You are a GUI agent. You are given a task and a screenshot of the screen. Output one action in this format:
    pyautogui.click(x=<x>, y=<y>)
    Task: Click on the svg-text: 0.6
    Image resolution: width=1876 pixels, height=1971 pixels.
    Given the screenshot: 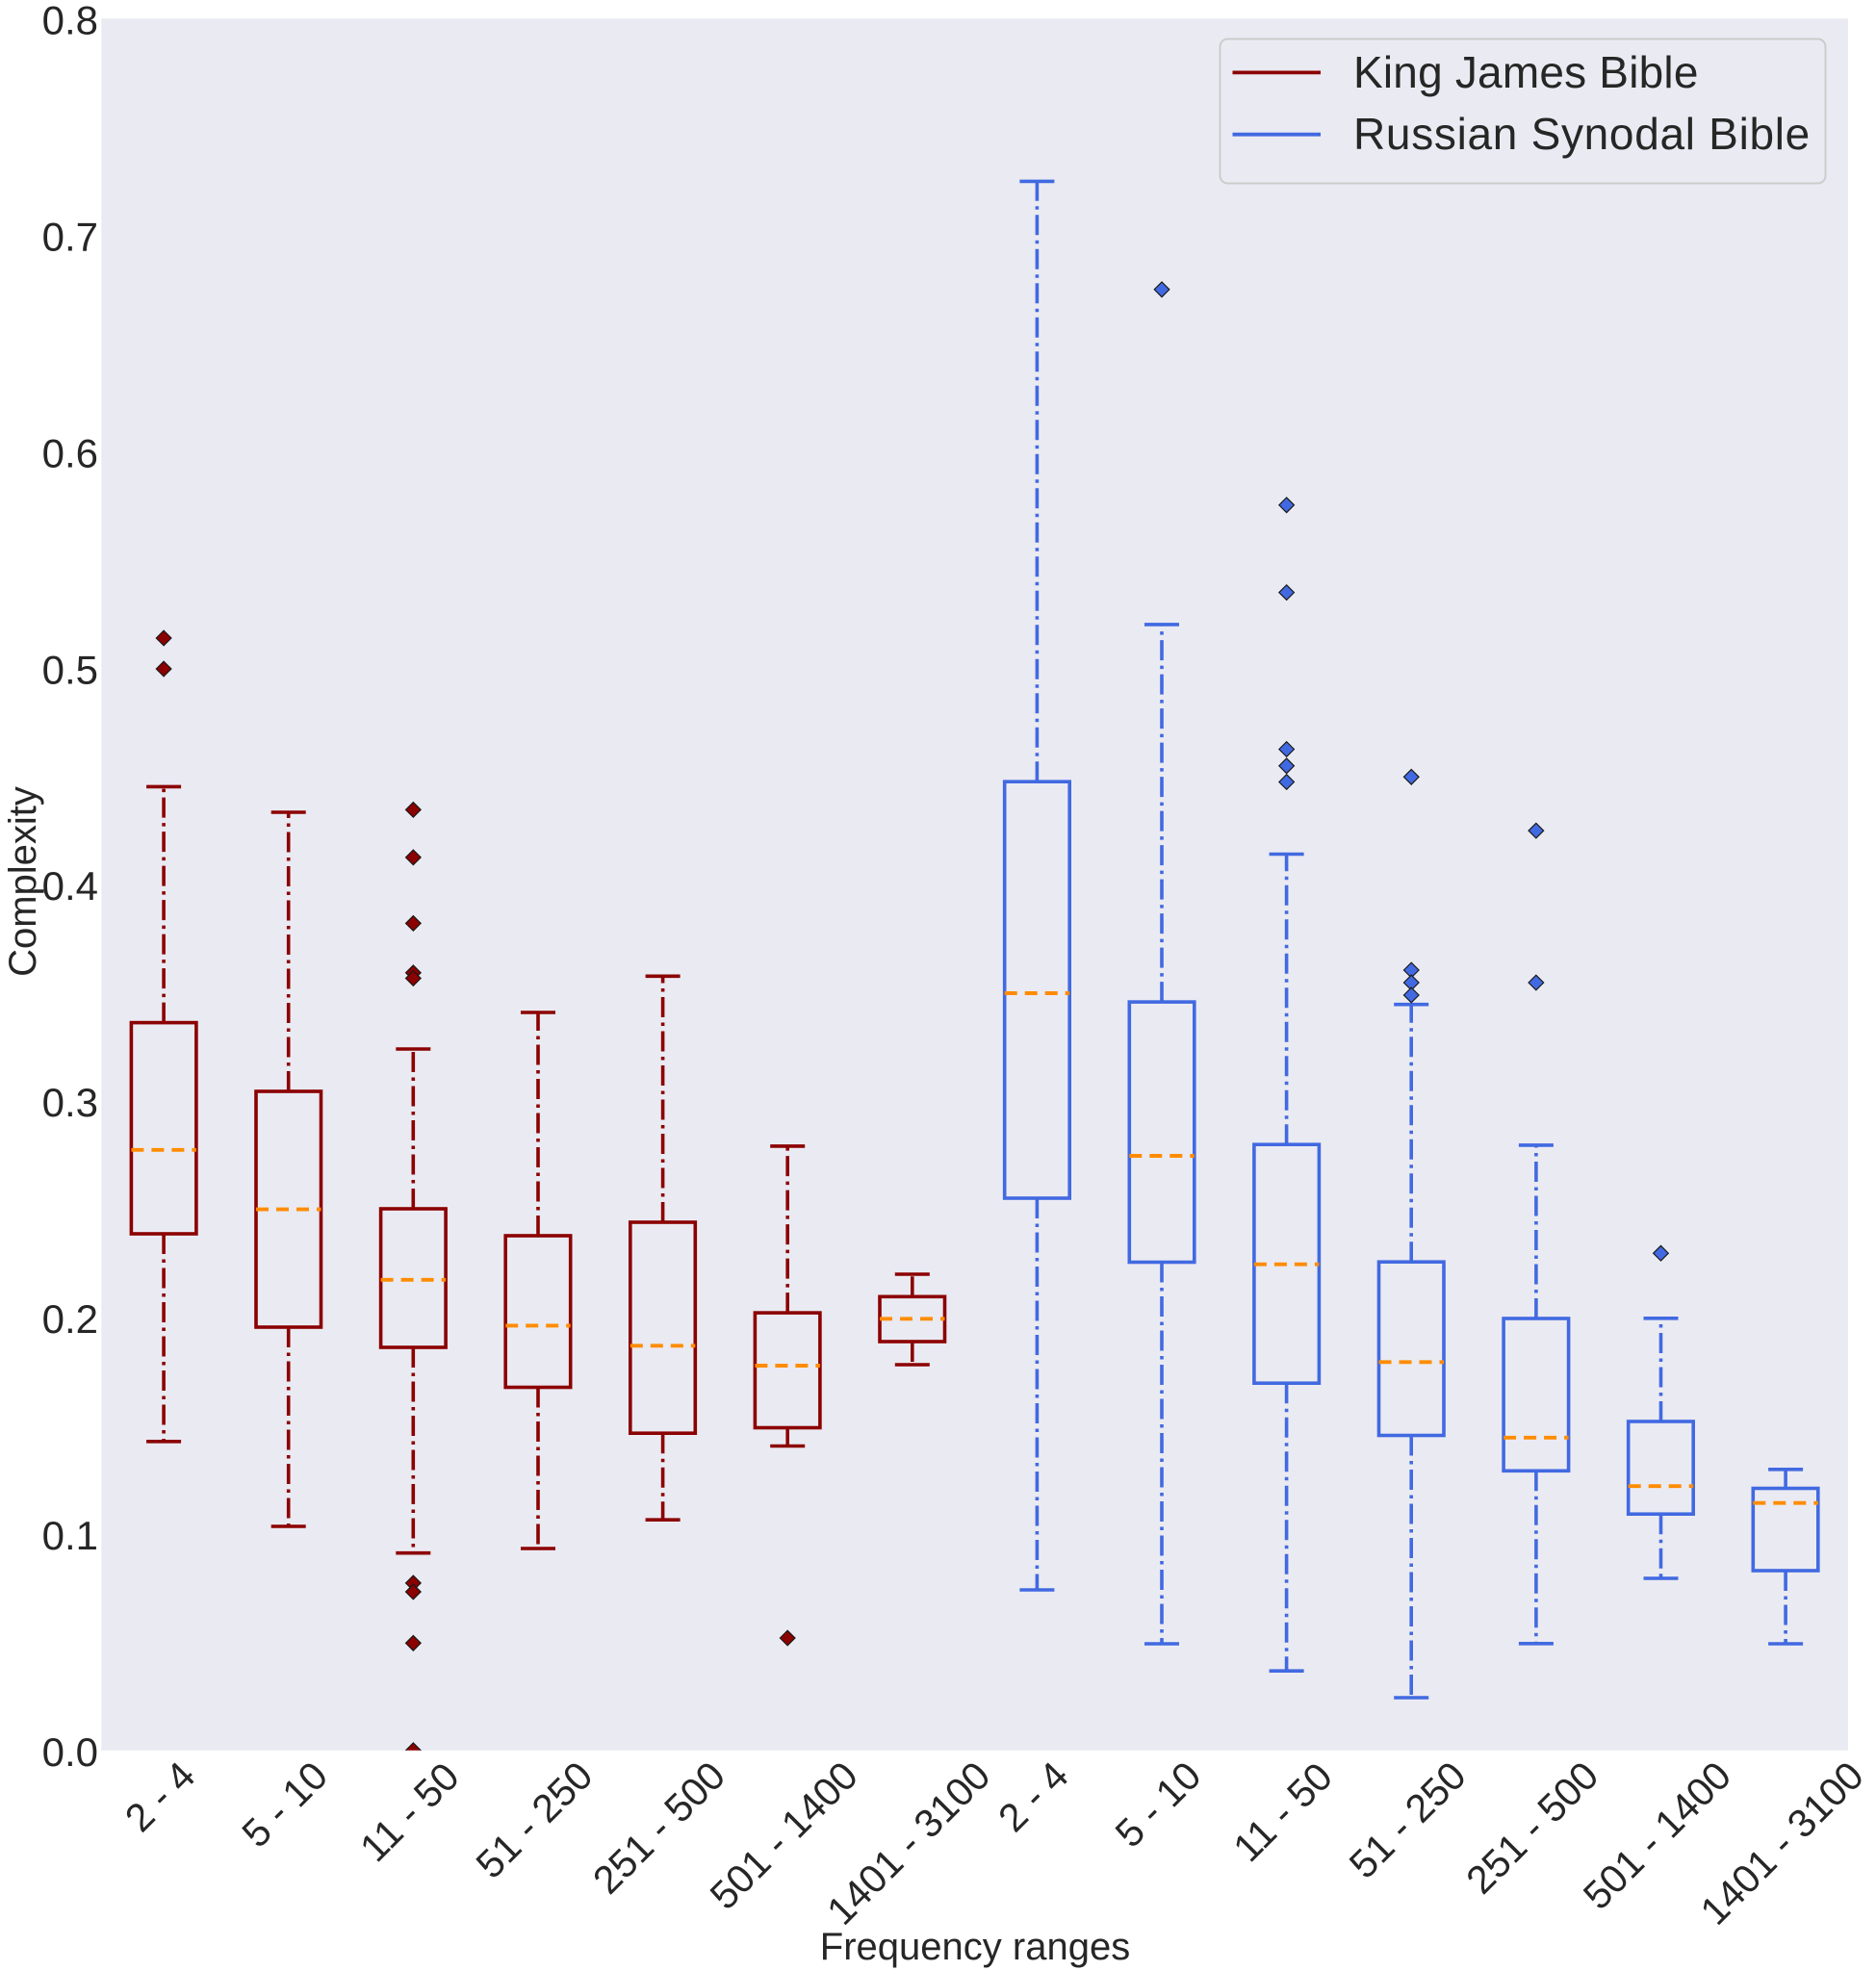 What is the action you would take?
    pyautogui.click(x=70, y=452)
    